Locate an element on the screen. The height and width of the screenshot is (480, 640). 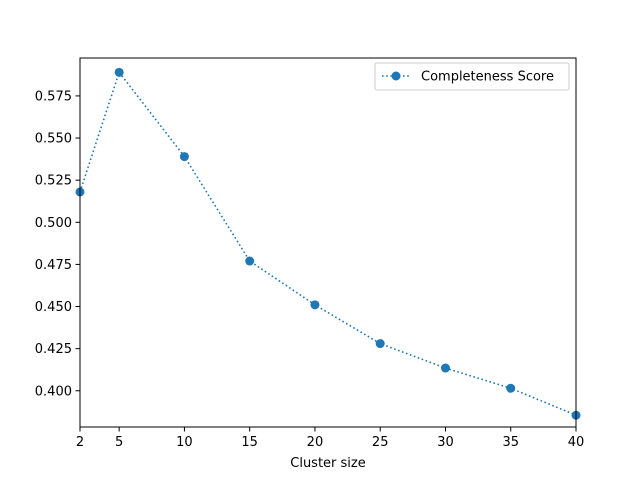
x-tick-label: 40 is located at coordinates (576, 442).